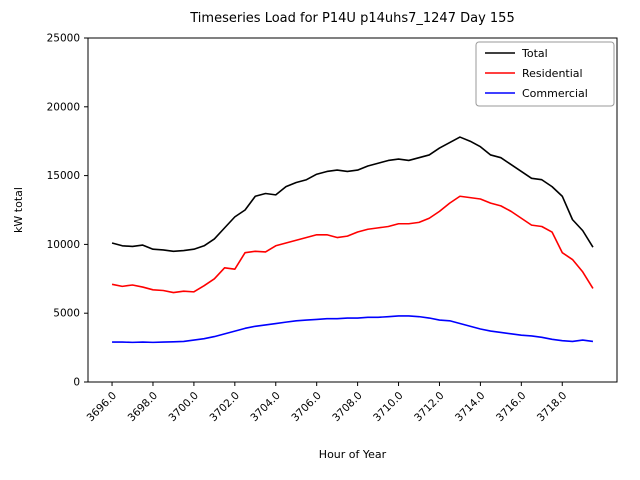  Describe the element at coordinates (353, 454) in the screenshot. I see `x-axis-label: Hour of Year` at that location.